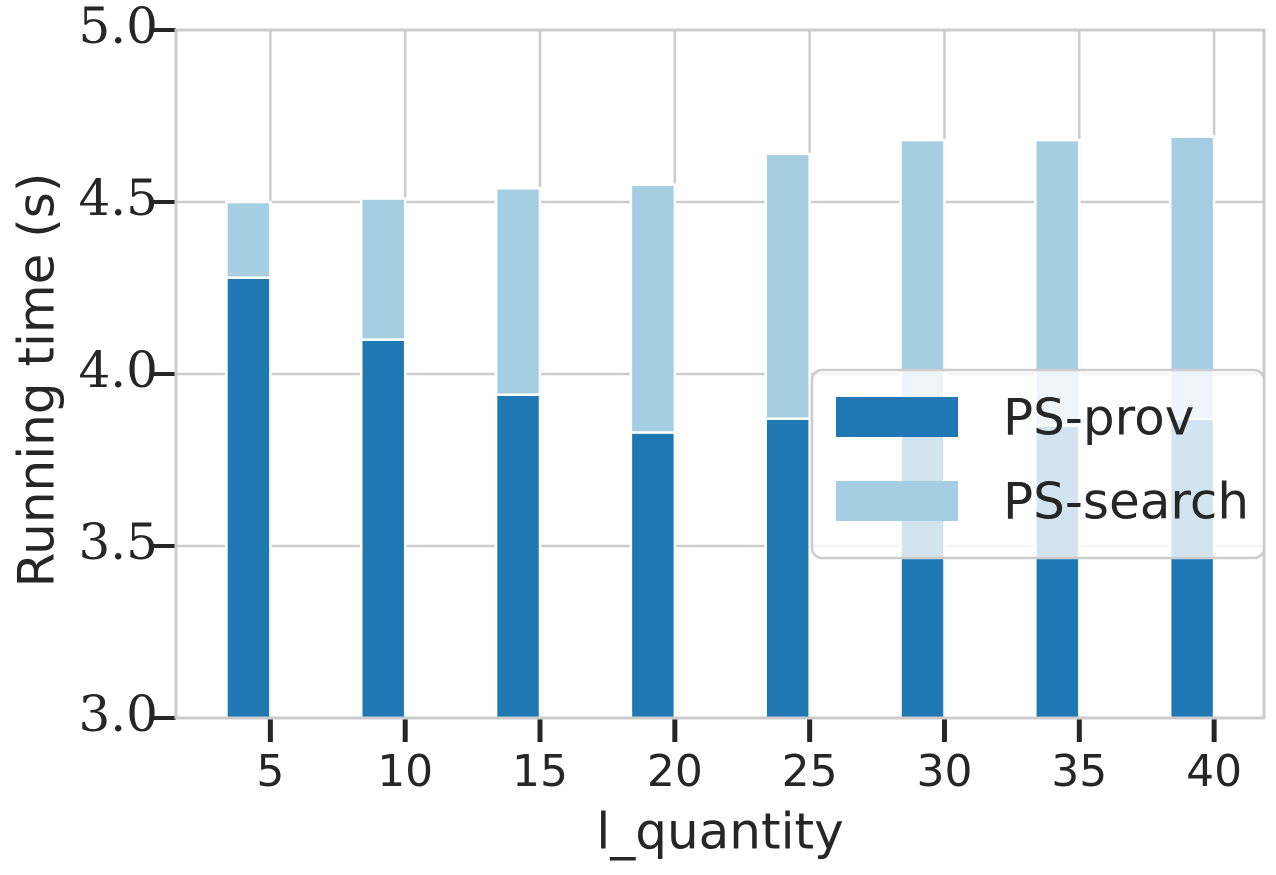 The image size is (1276, 875). I want to click on x-tick-label: 5, so click(270, 771).